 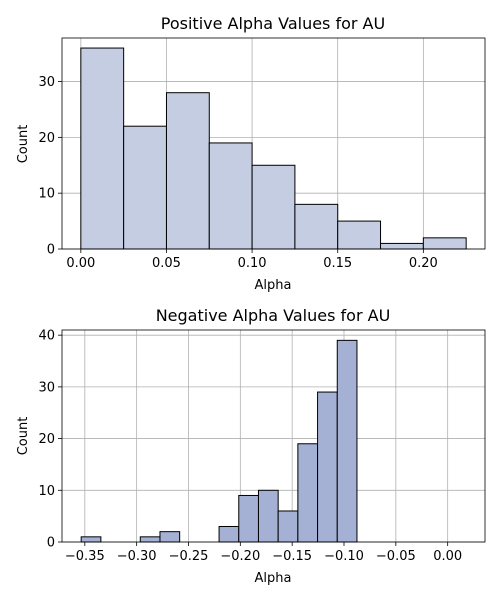 I want to click on x-tick-label: 0.05, so click(x=166, y=263).